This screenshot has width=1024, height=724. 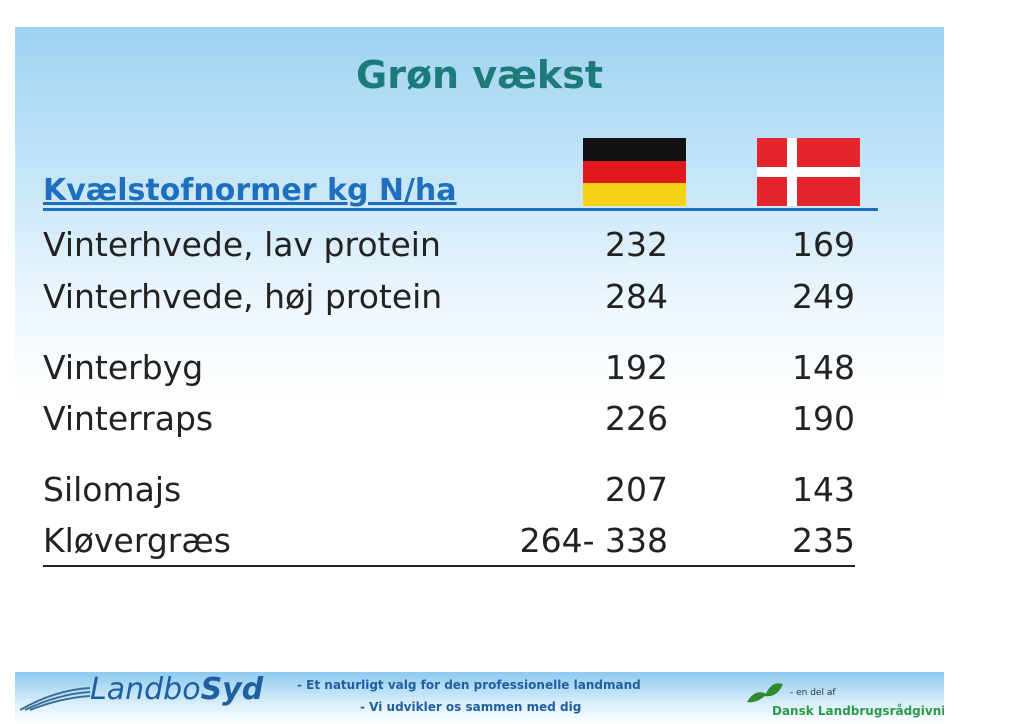 What do you see at coordinates (449, 492) in the screenshot?
I see `table-row: Silomajs 207 143` at bounding box center [449, 492].